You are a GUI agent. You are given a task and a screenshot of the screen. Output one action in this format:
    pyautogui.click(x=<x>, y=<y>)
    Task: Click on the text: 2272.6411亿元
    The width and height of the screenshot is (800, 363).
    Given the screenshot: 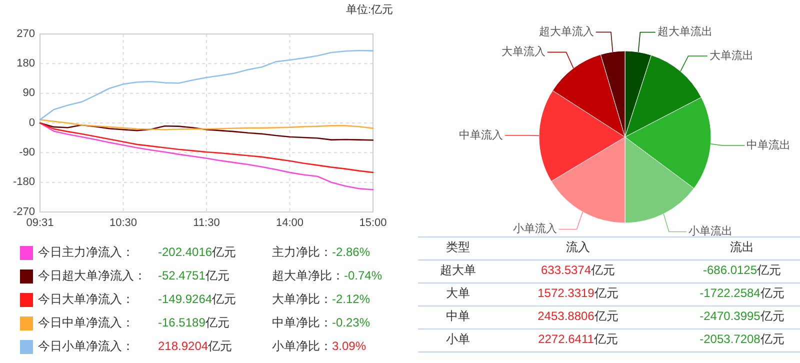 What is the action you would take?
    pyautogui.click(x=578, y=339)
    